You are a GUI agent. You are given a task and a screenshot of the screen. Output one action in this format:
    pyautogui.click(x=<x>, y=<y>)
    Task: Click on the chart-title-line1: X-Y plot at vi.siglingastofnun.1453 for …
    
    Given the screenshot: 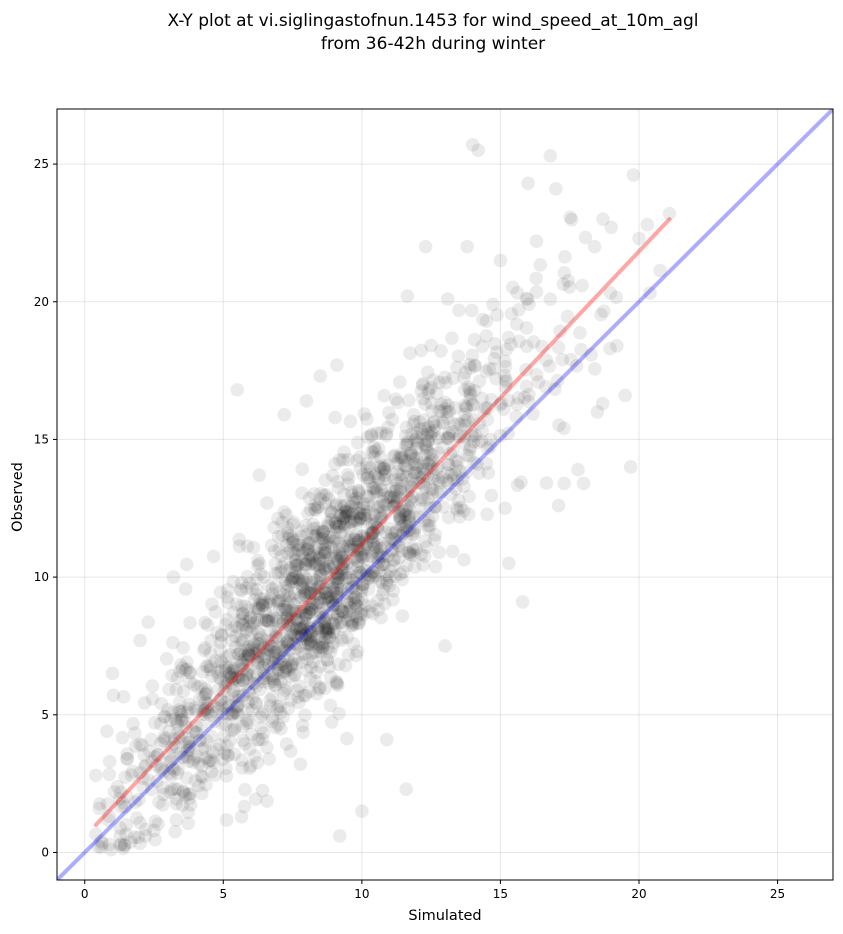 What is the action you would take?
    pyautogui.click(x=432, y=21)
    